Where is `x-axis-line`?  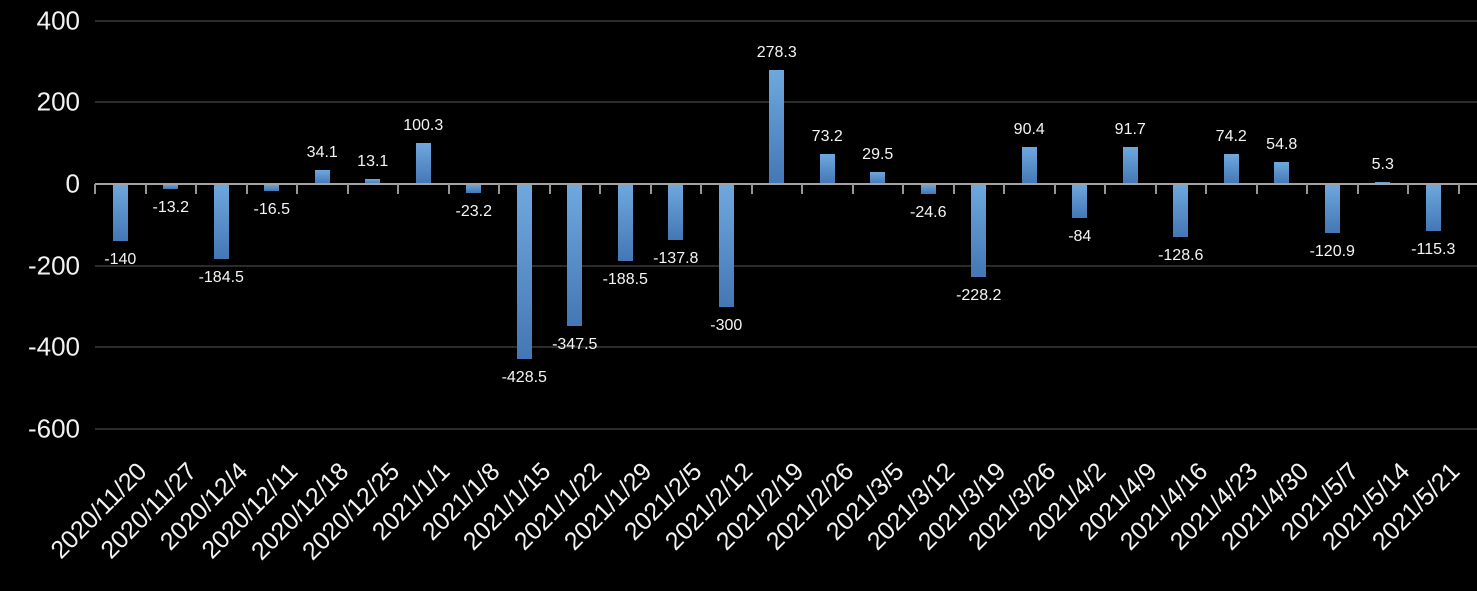 x-axis-line is located at coordinates (786, 184).